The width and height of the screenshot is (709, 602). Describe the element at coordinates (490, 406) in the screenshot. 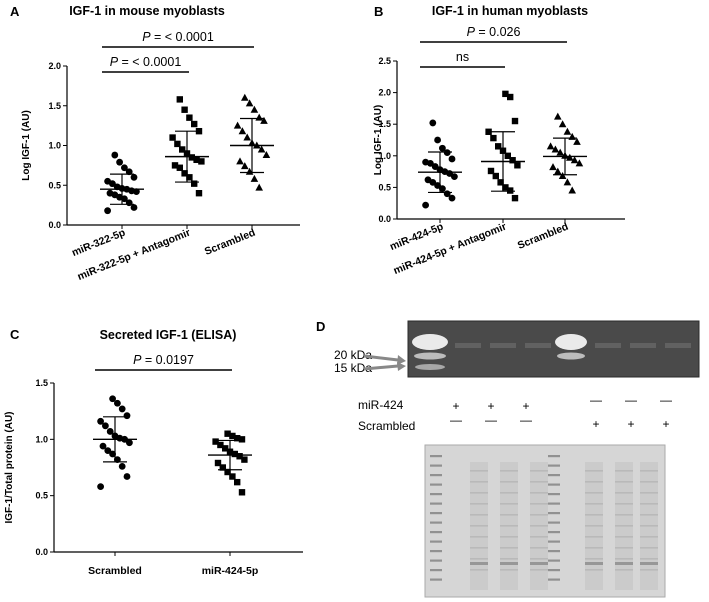

I see `mir424-sign: +` at that location.